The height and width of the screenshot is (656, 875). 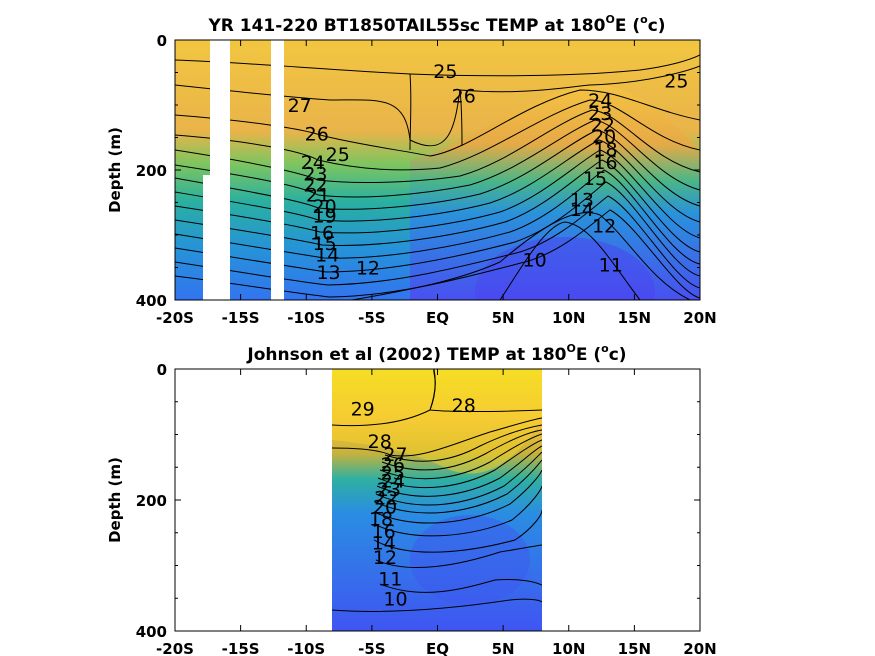 What do you see at coordinates (393, 473) in the screenshot?
I see `bottom-contour-label: 25` at bounding box center [393, 473].